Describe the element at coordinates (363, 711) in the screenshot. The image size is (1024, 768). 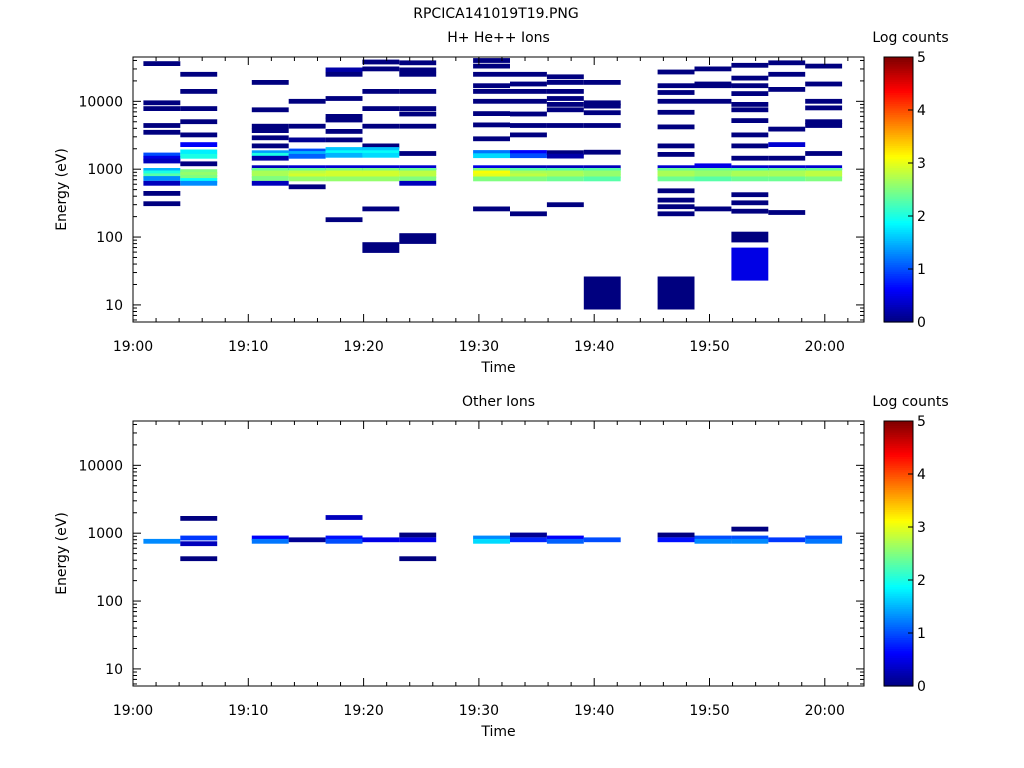
I see `x-tick-label: 19:20` at that location.